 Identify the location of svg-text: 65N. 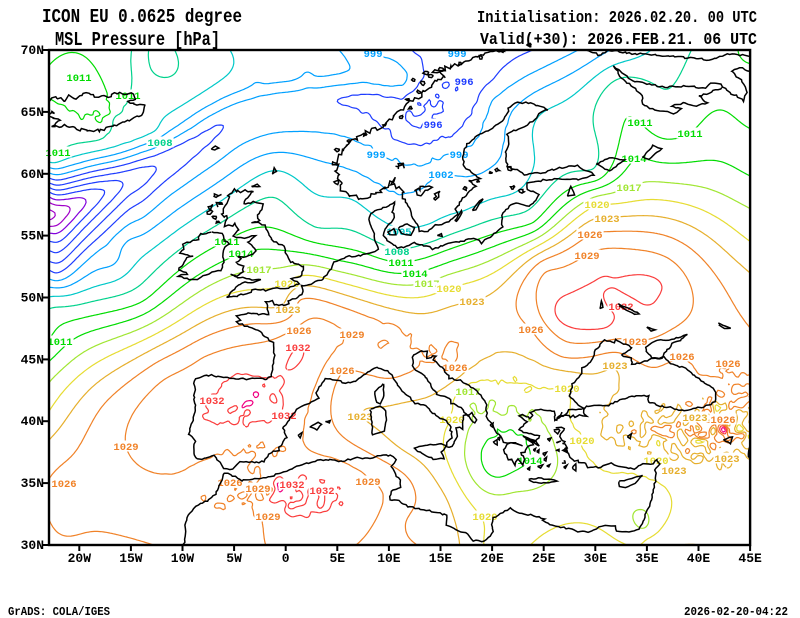
(32, 112).